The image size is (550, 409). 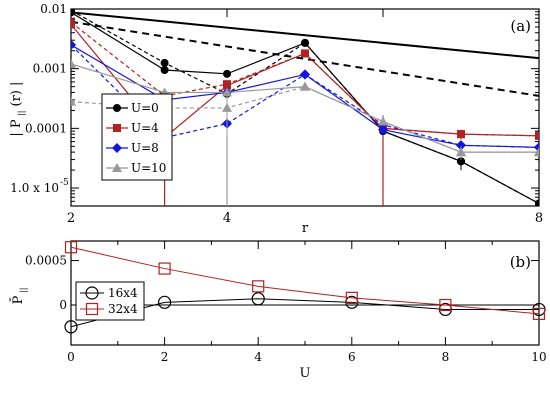 What do you see at coordinates (34, 188) in the screenshot?
I see `y-tick-label: 1.0 x 10` at bounding box center [34, 188].